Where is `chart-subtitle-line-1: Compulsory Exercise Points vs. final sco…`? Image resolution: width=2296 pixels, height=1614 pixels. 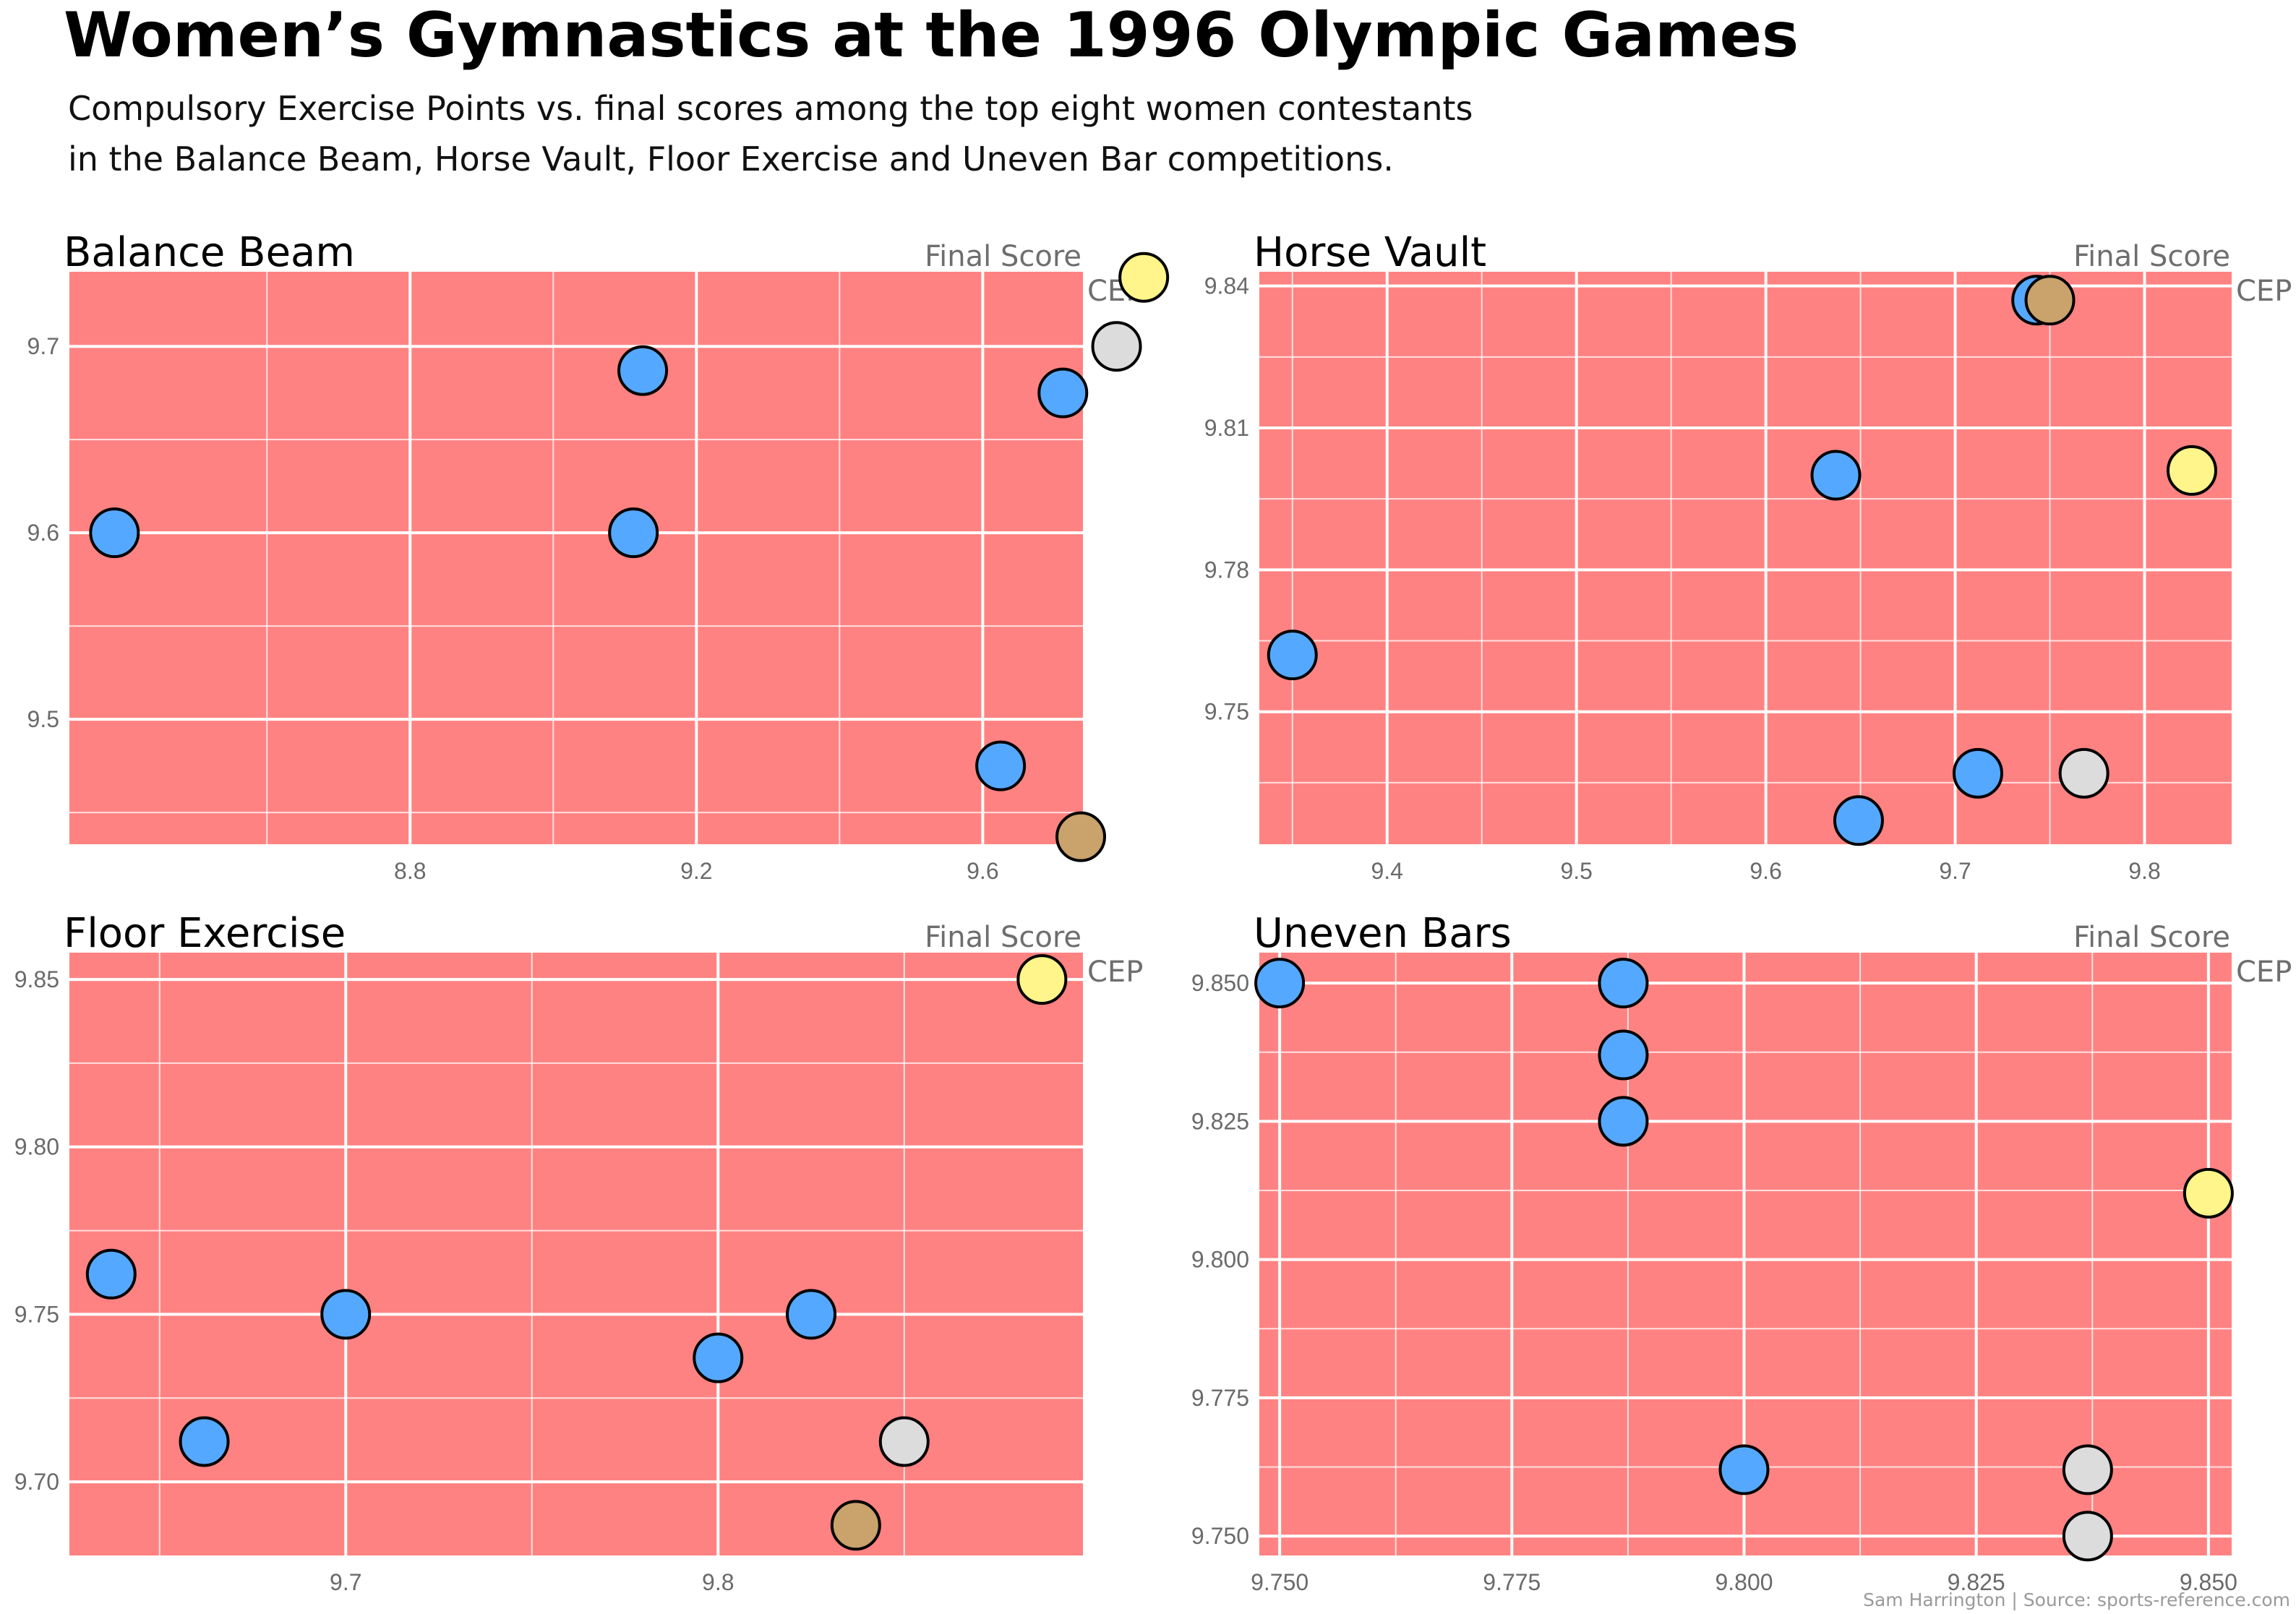
chart-subtitle-line-1: Compulsory Exercise Points vs. final sco… is located at coordinates (770, 108).